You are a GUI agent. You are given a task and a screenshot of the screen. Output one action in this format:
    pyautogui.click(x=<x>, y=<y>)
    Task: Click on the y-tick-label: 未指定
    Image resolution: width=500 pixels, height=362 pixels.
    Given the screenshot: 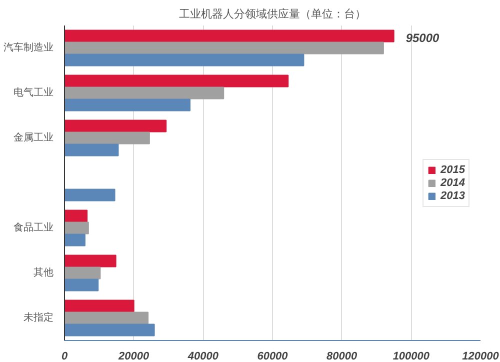 What is the action you would take?
    pyautogui.click(x=39, y=318)
    